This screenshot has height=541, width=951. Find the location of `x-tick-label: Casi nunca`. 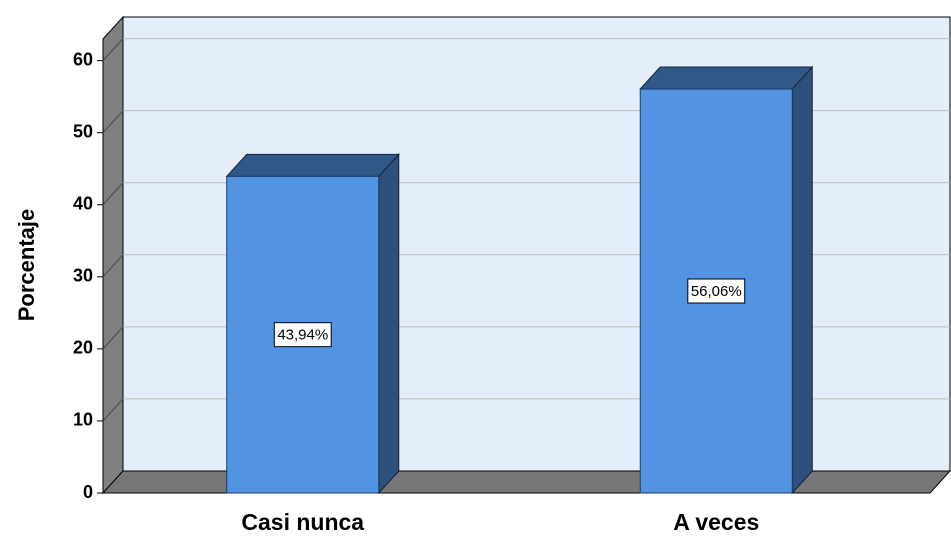

x-tick-label: Casi nunca is located at coordinates (302, 522).